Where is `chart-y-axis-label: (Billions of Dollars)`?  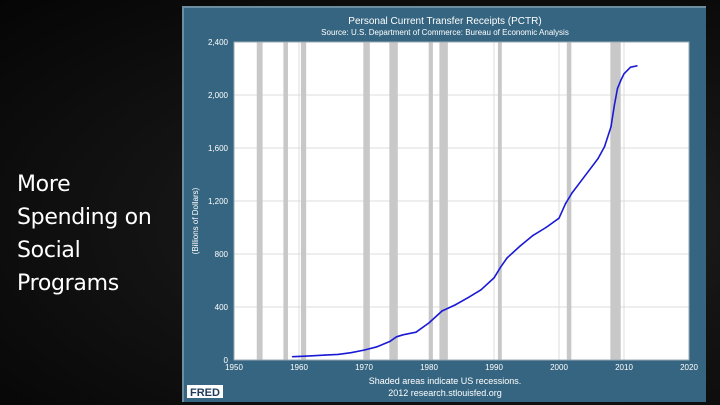 chart-y-axis-label: (Billions of Dollars) is located at coordinates (195, 220).